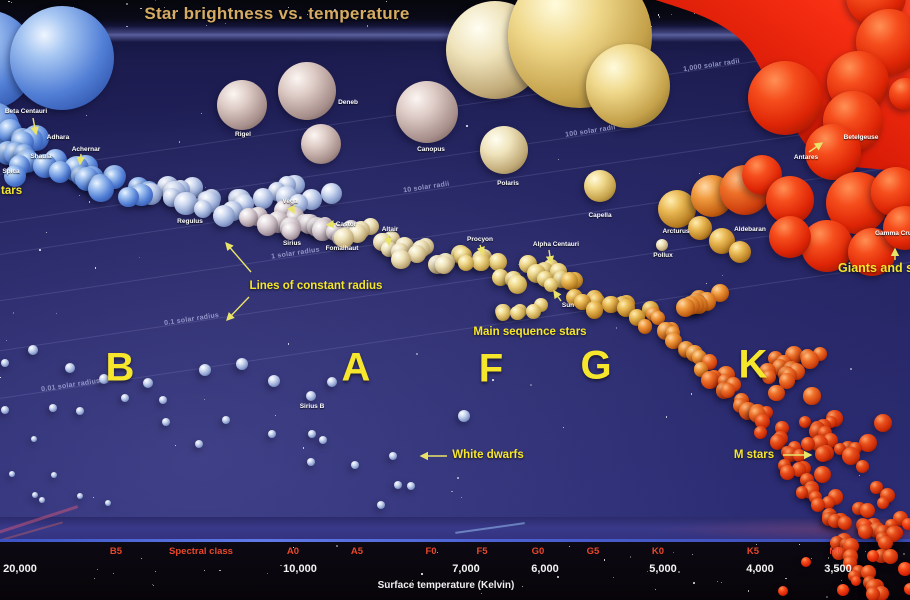  I want to click on annotation-giants: Giants and supergiants, so click(874, 268).